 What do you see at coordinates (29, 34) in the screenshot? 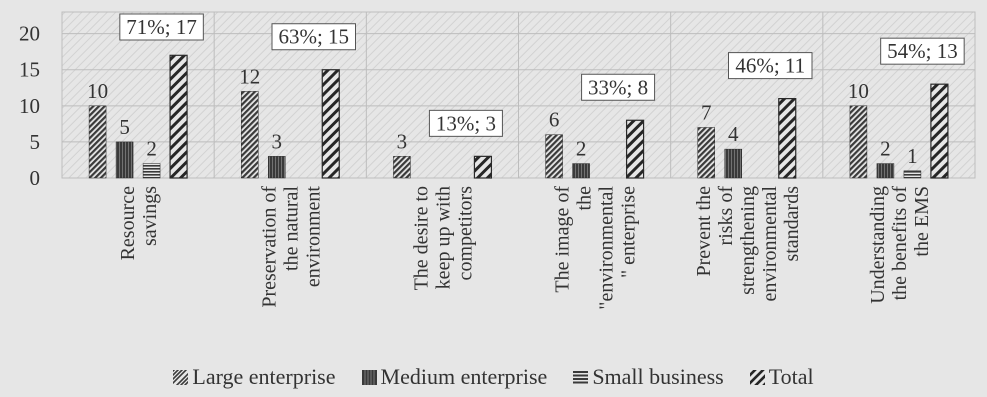
I see `y-tick-label: 20` at bounding box center [29, 34].